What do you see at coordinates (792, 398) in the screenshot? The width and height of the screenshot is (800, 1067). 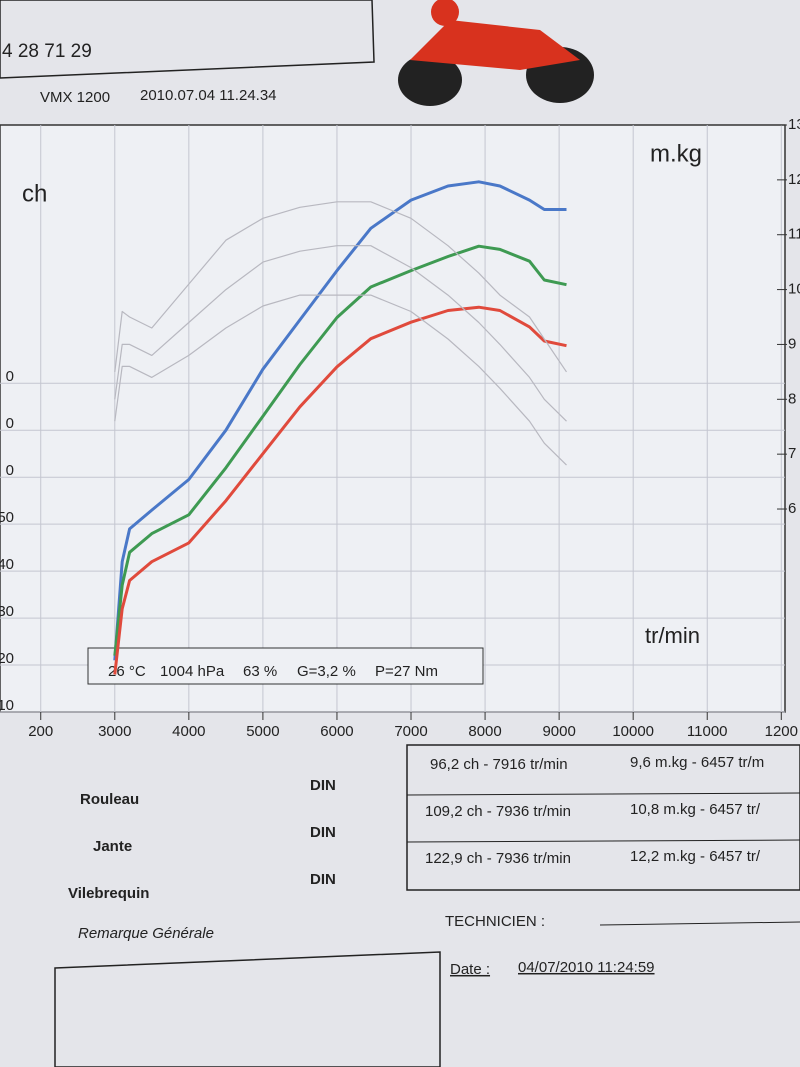 I see `y2-tick-label: 8` at bounding box center [792, 398].